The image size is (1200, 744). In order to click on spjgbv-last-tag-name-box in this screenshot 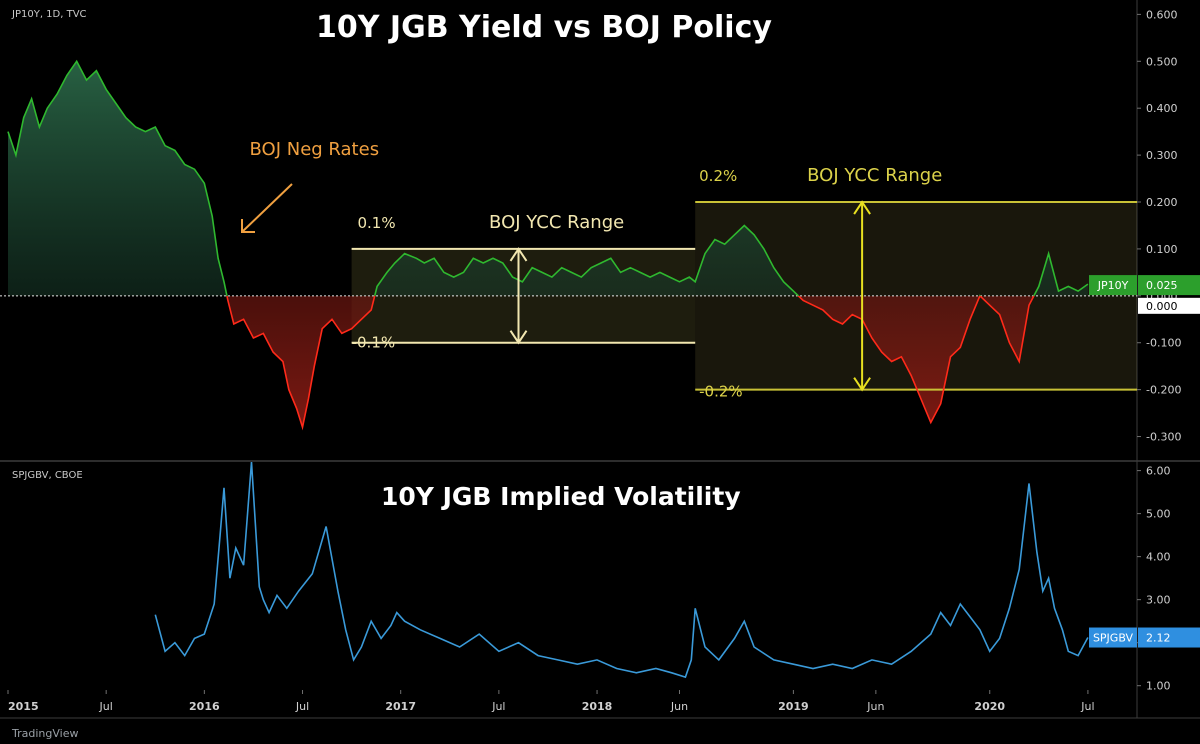, I will do `click(1113, 637)`.